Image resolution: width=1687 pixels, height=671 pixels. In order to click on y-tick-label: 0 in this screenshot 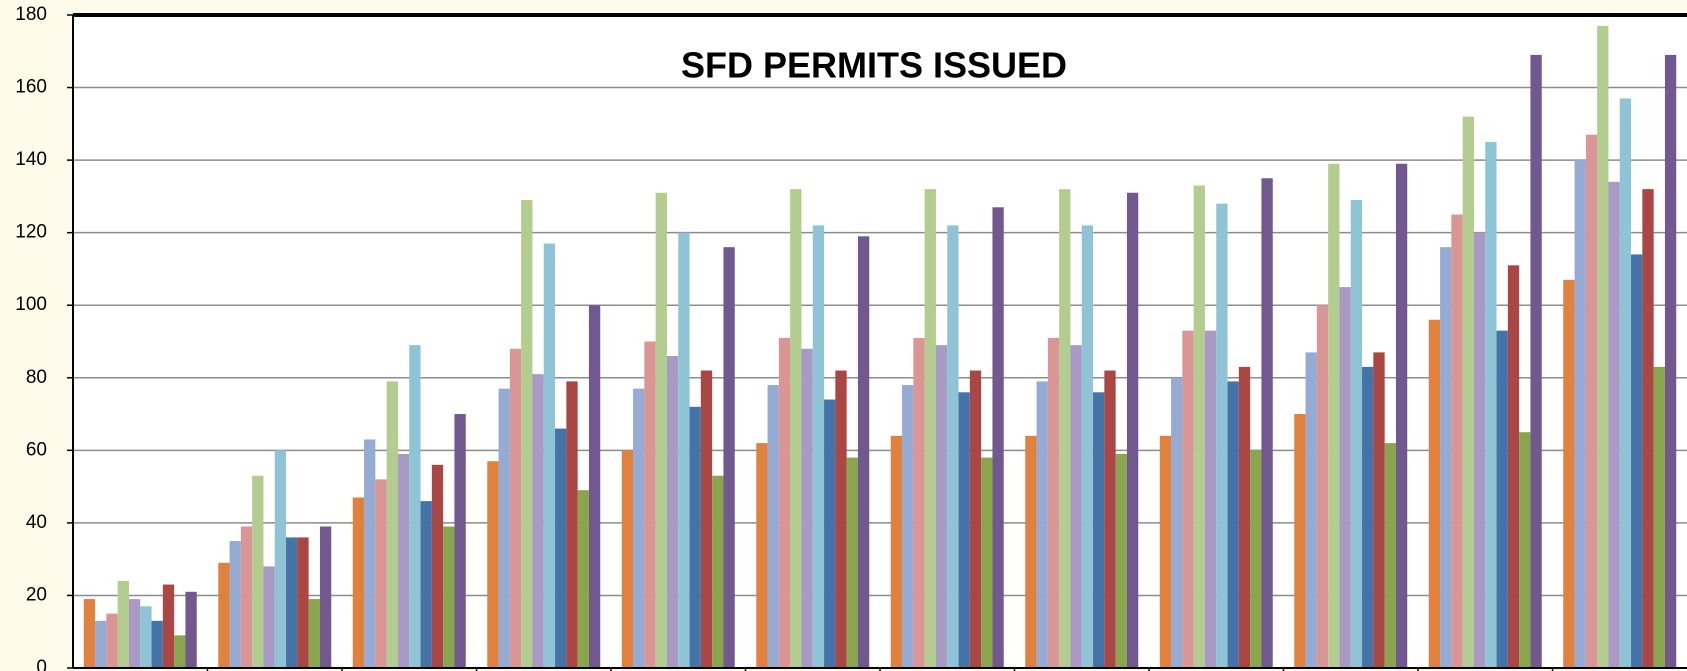, I will do `click(41, 664)`.